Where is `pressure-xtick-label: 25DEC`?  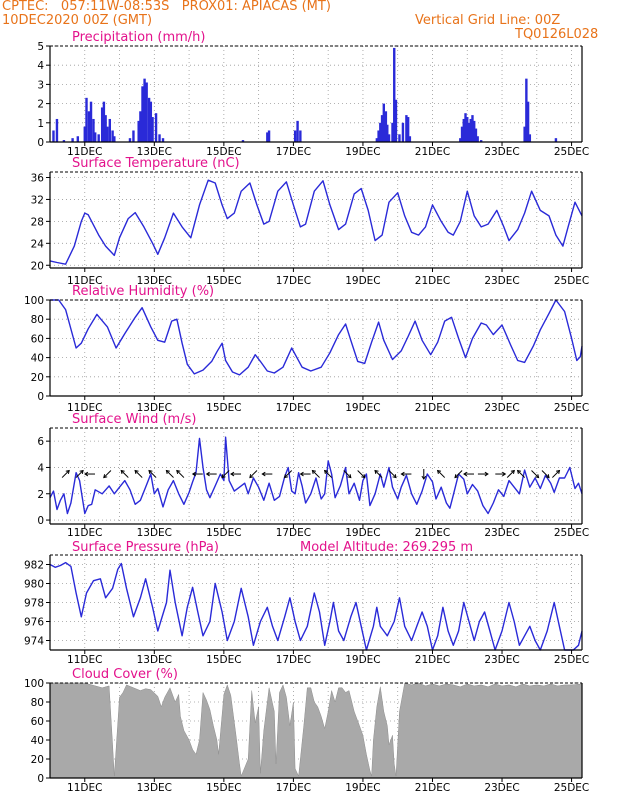 pressure-xtick-label: 25DEC is located at coordinates (571, 660).